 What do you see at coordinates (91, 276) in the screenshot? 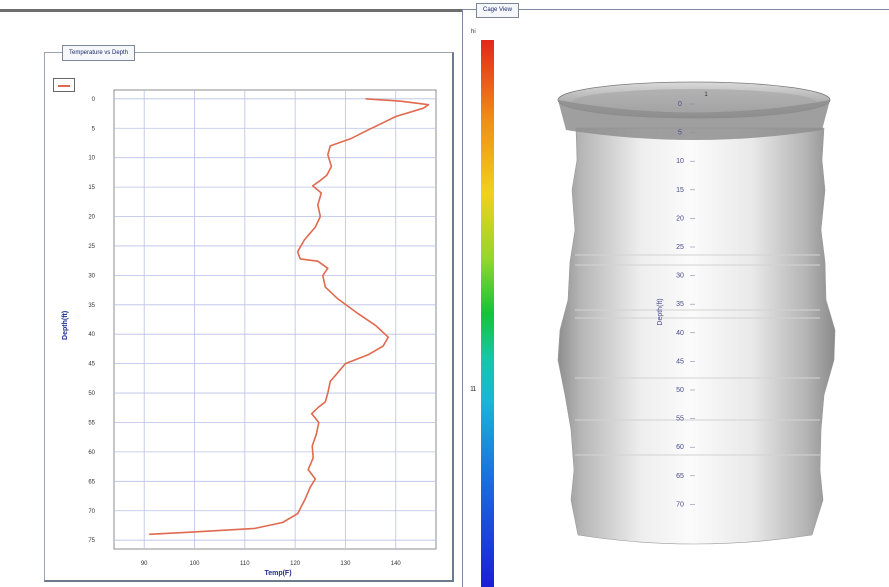
I see `y-tick-label: 30` at bounding box center [91, 276].